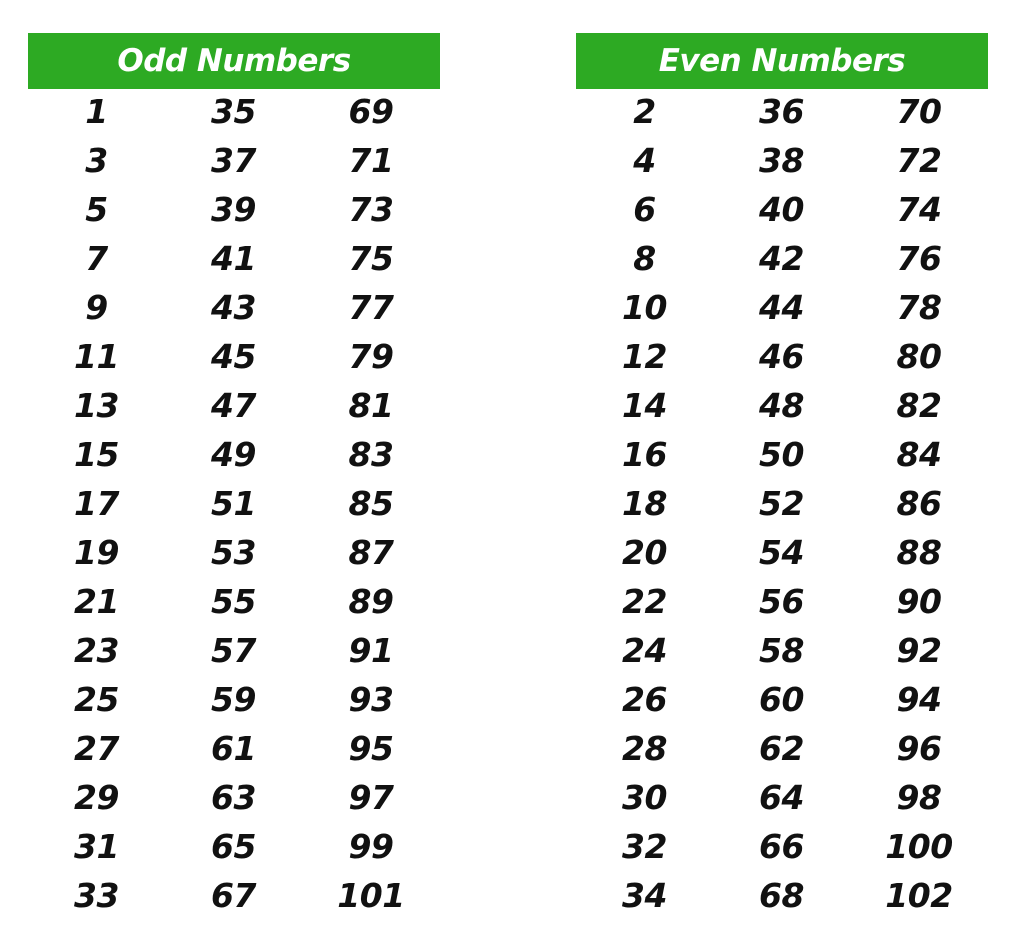  Describe the element at coordinates (781, 552) in the screenshot. I see `even-number-cell: 54` at that location.